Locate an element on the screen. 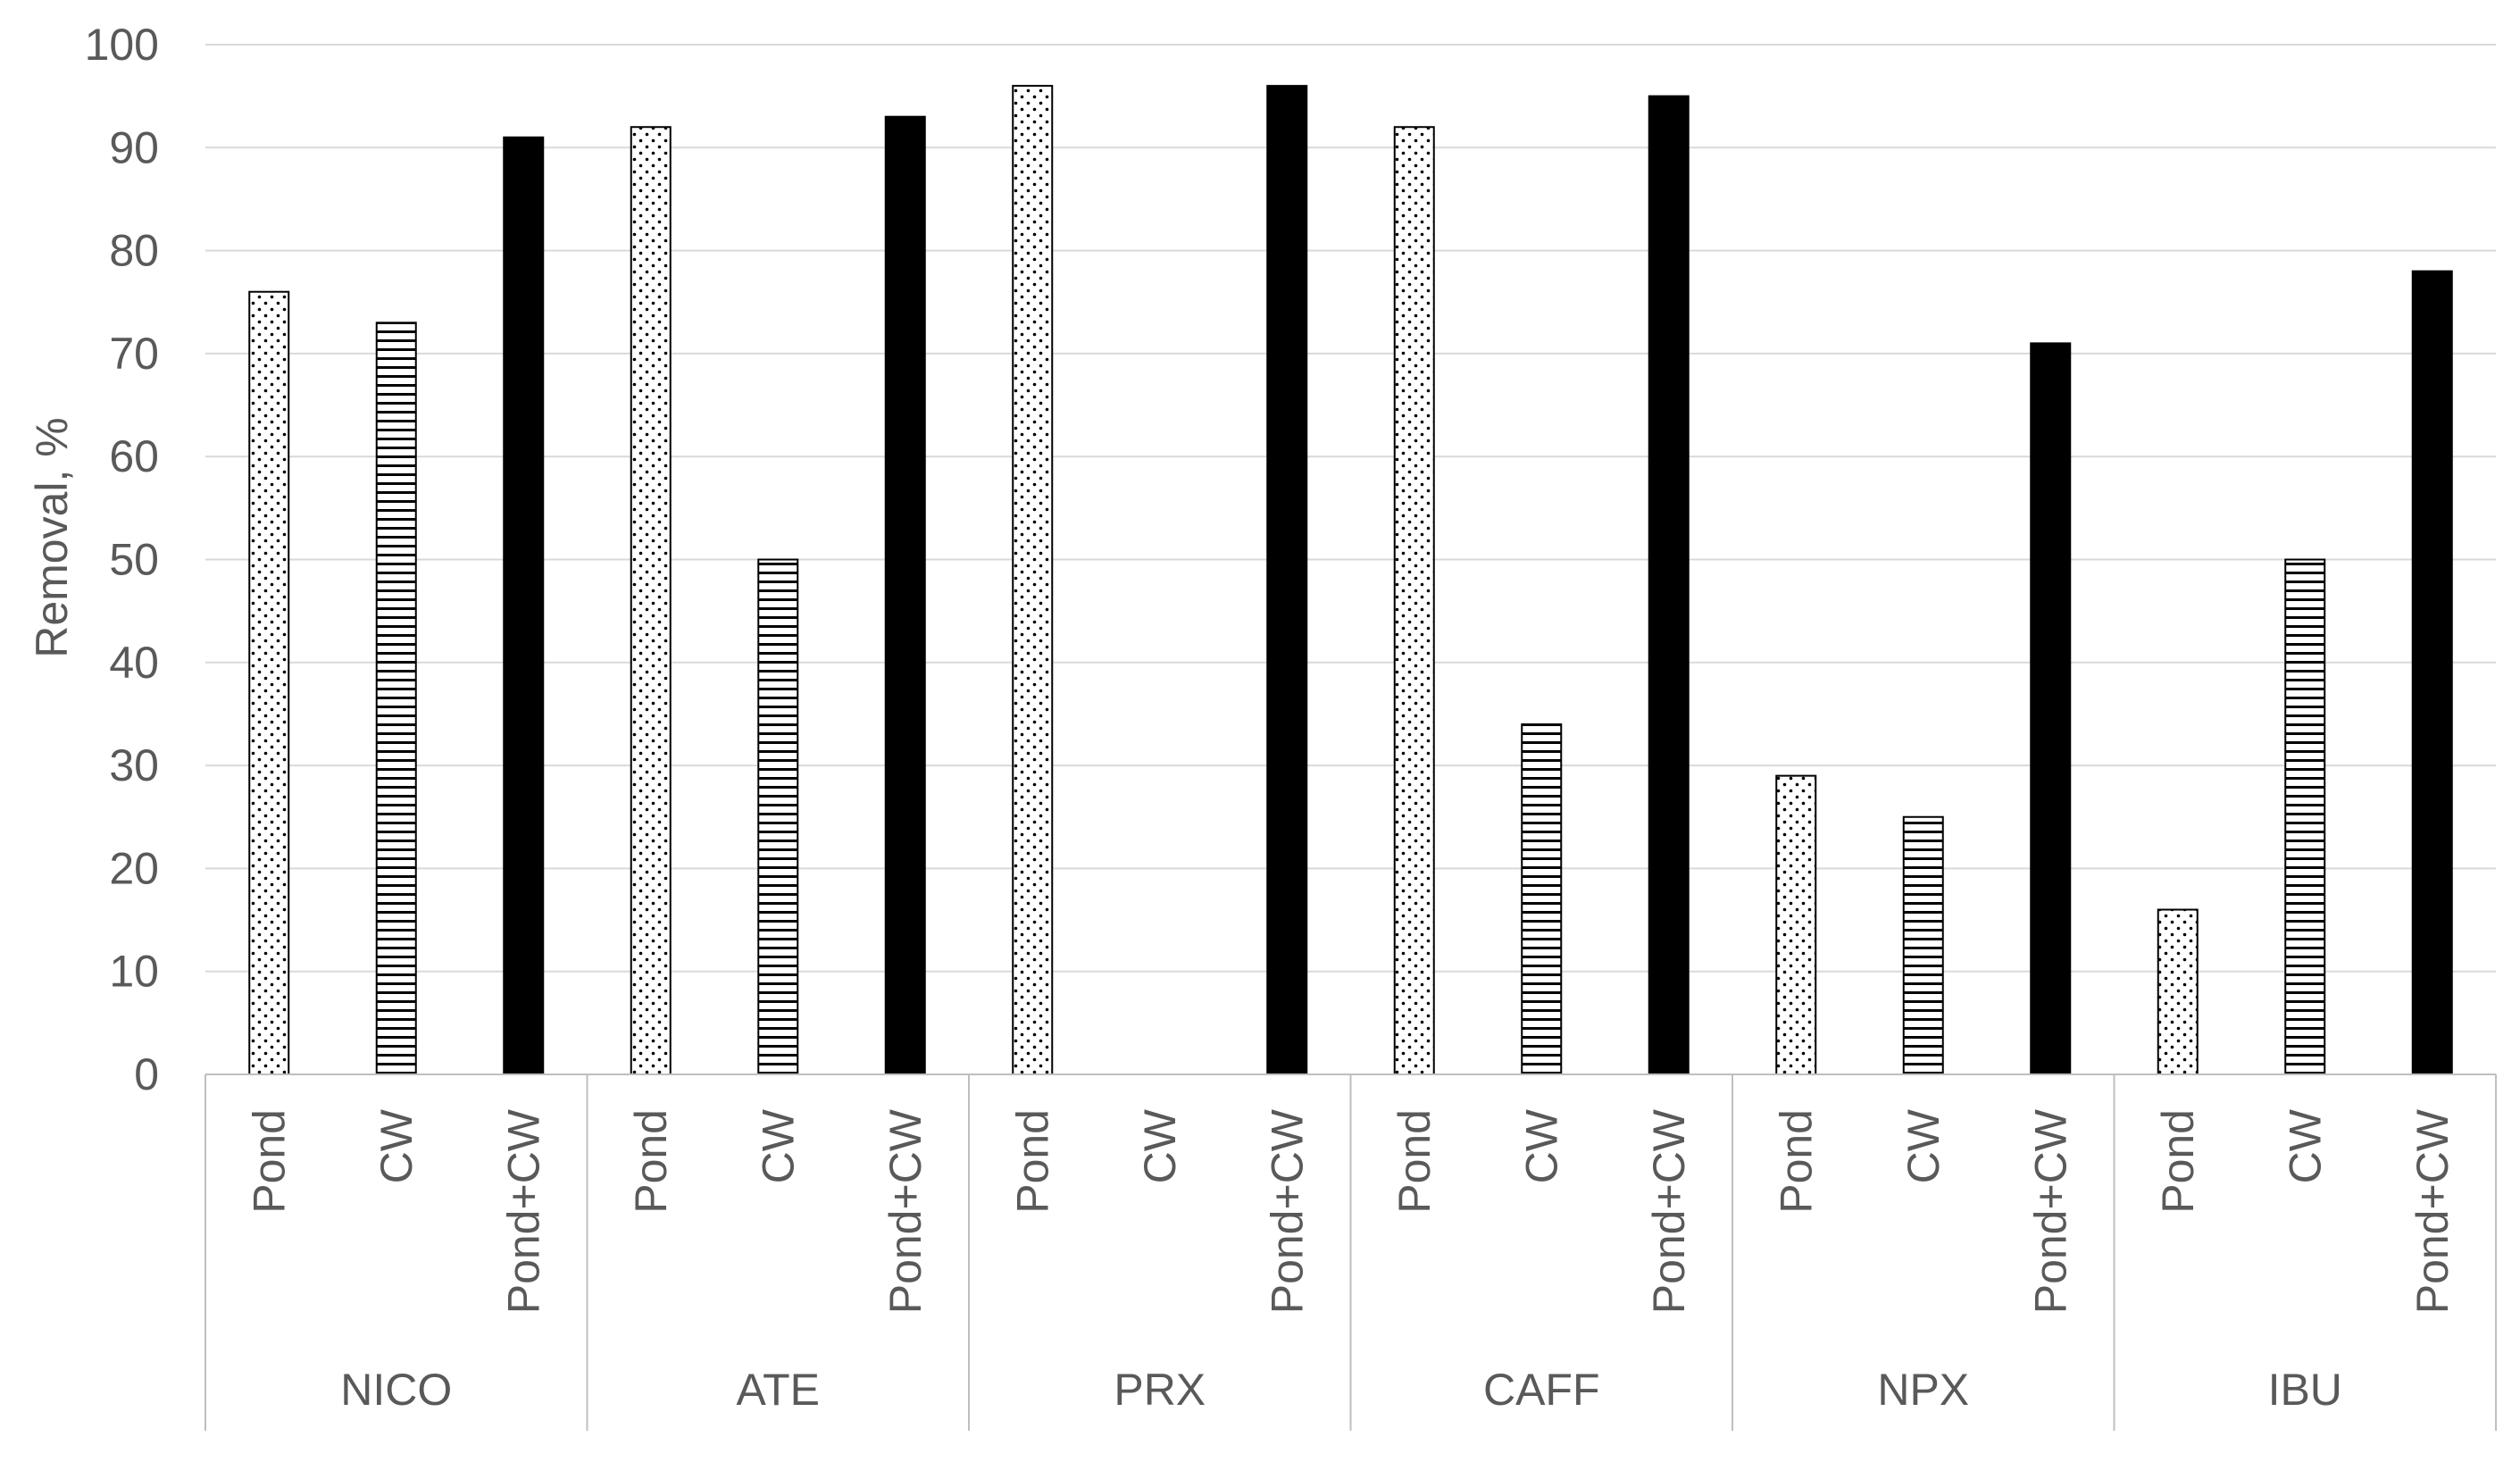  y-tick-label: 20 is located at coordinates (134, 868).